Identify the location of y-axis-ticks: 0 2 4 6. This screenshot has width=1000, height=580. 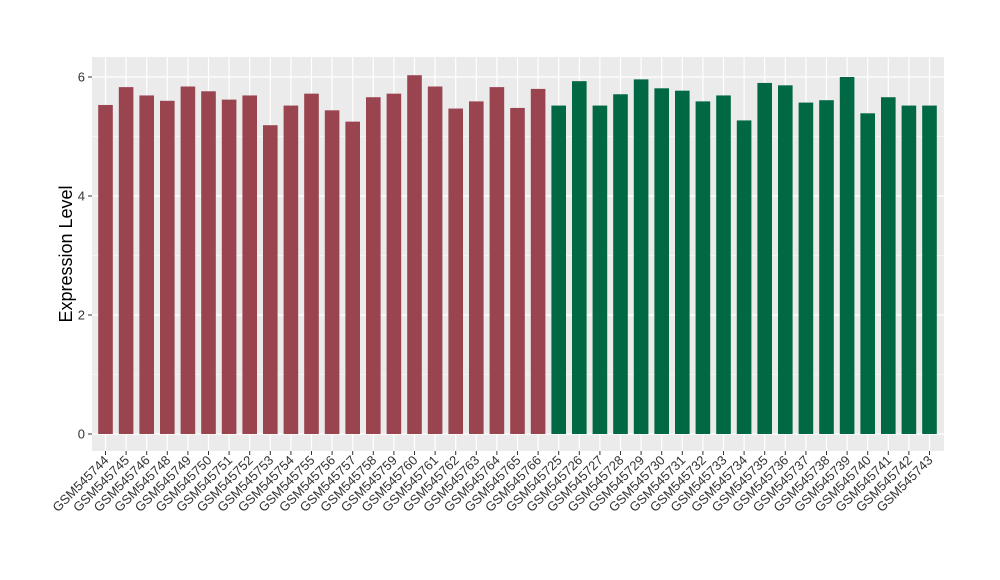
(85, 256).